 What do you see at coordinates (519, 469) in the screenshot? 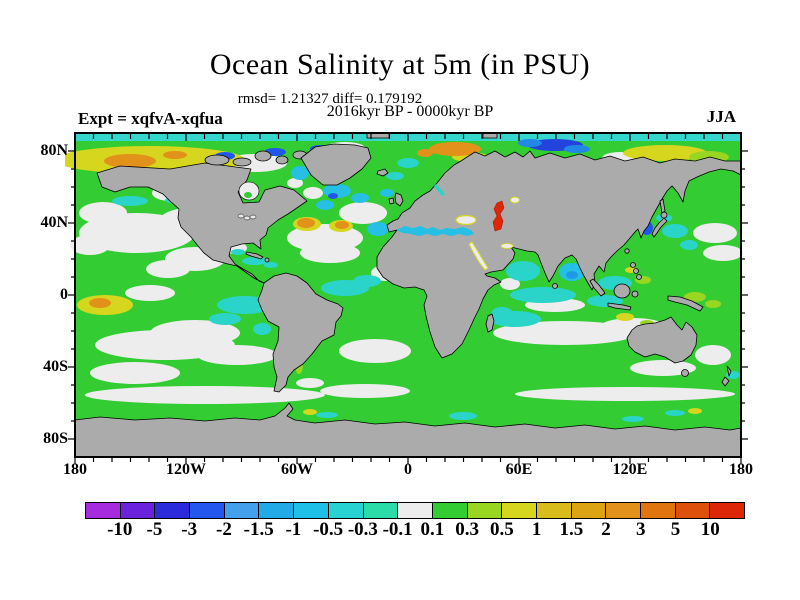
I see `x-axis-label-4: 60E` at bounding box center [519, 469].